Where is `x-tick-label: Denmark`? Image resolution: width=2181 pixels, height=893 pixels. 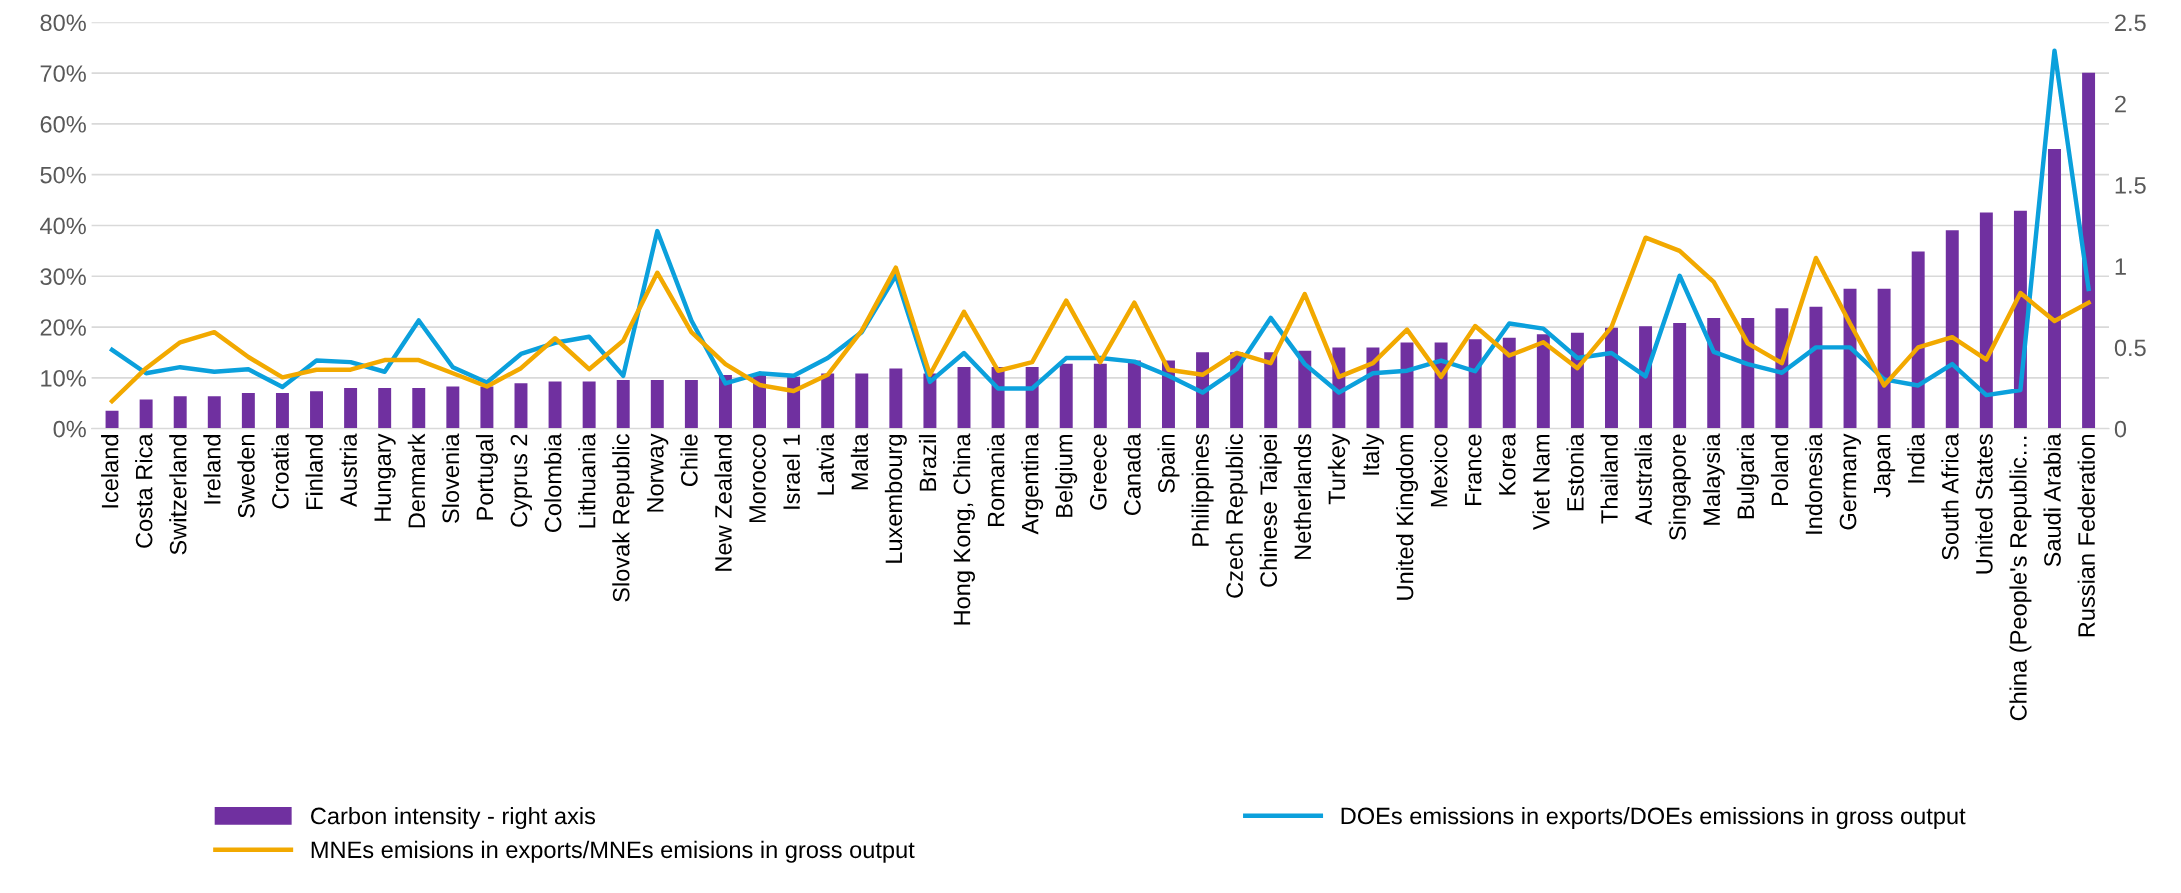
x-tick-label: Denmark is located at coordinates (416, 480).